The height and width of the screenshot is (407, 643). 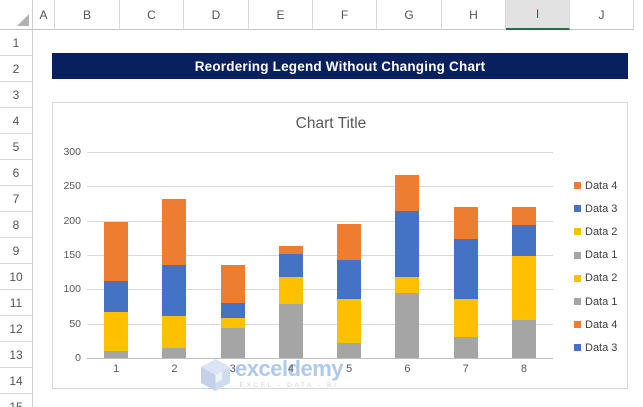 I want to click on column-header-G: G, so click(x=409, y=15).